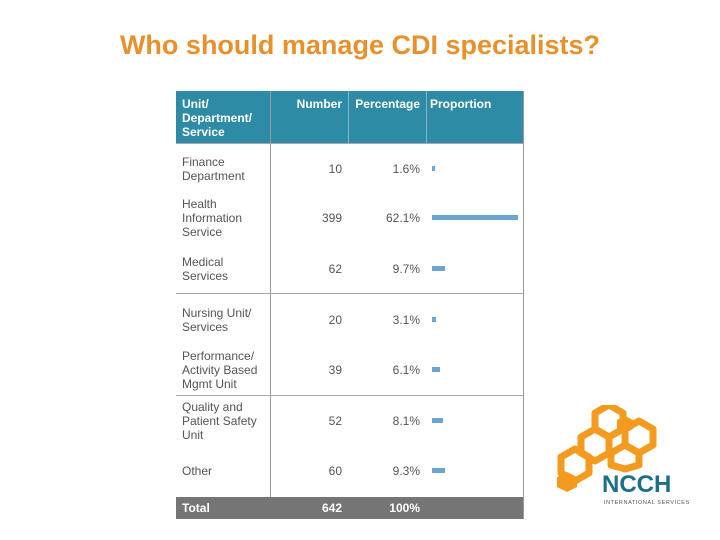  Describe the element at coordinates (623, 453) in the screenshot. I see `ncch-logo-mark: NCCH INTERNATIONAL SERVICES` at that location.